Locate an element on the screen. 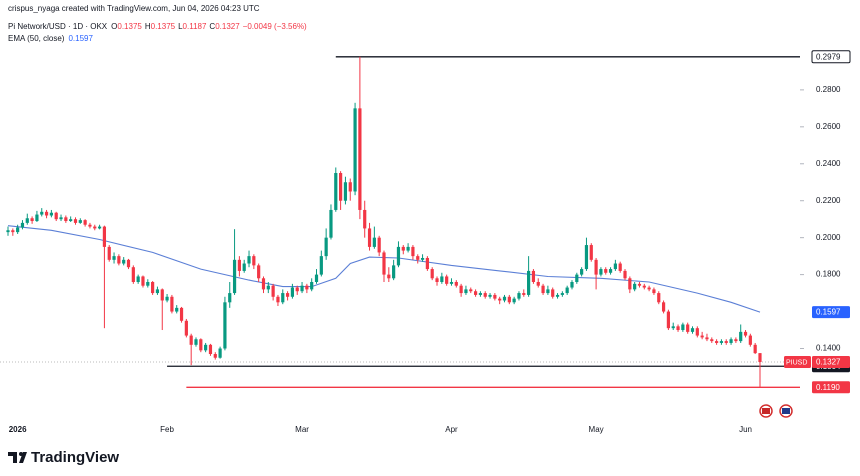 The width and height of the screenshot is (860, 476). x-tick-label: Apr is located at coordinates (451, 429).